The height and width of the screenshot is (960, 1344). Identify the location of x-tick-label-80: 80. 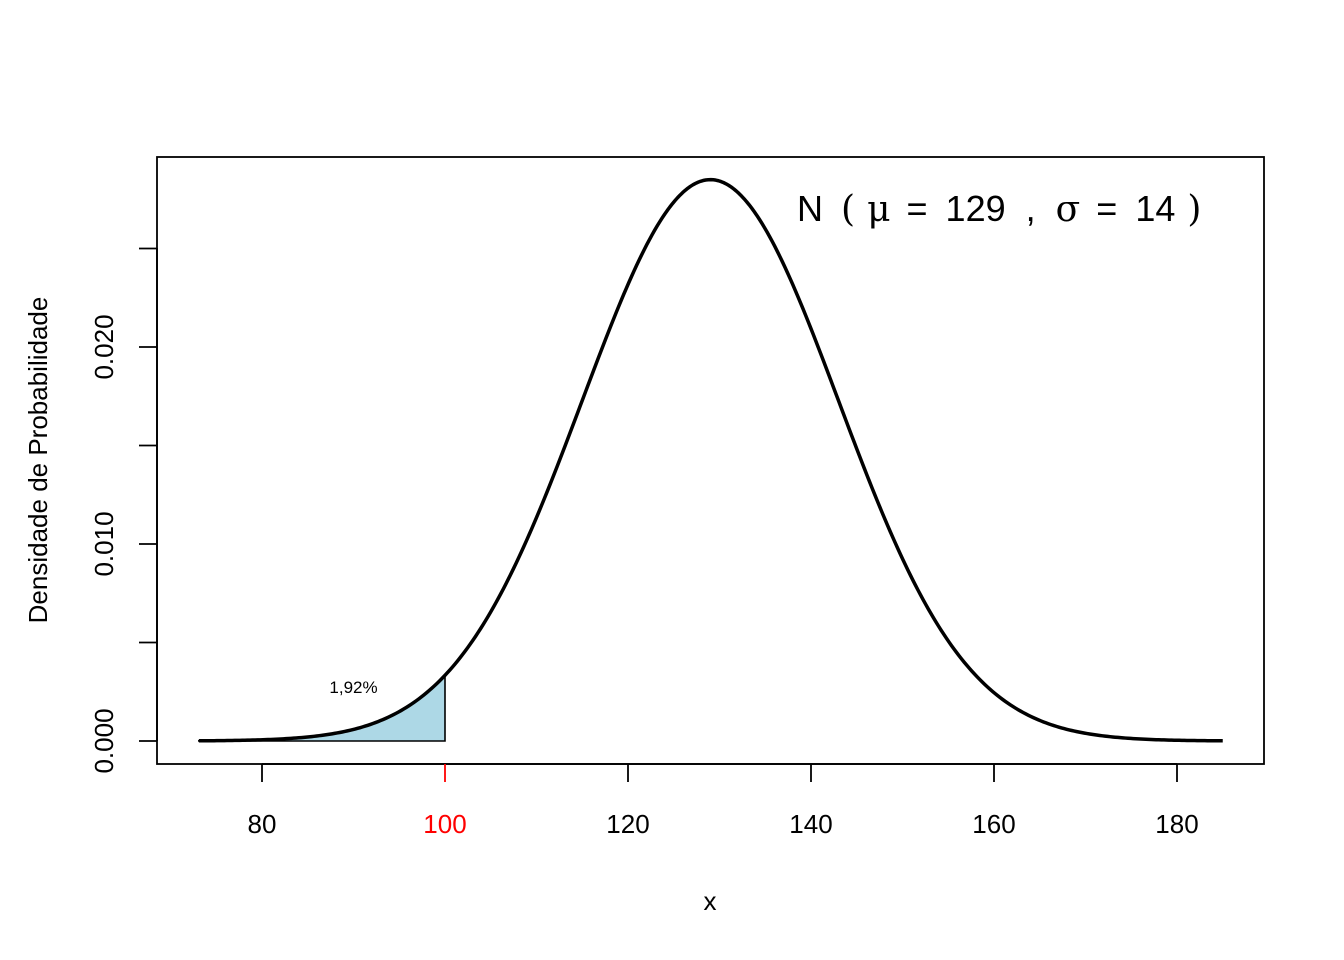
(262, 824).